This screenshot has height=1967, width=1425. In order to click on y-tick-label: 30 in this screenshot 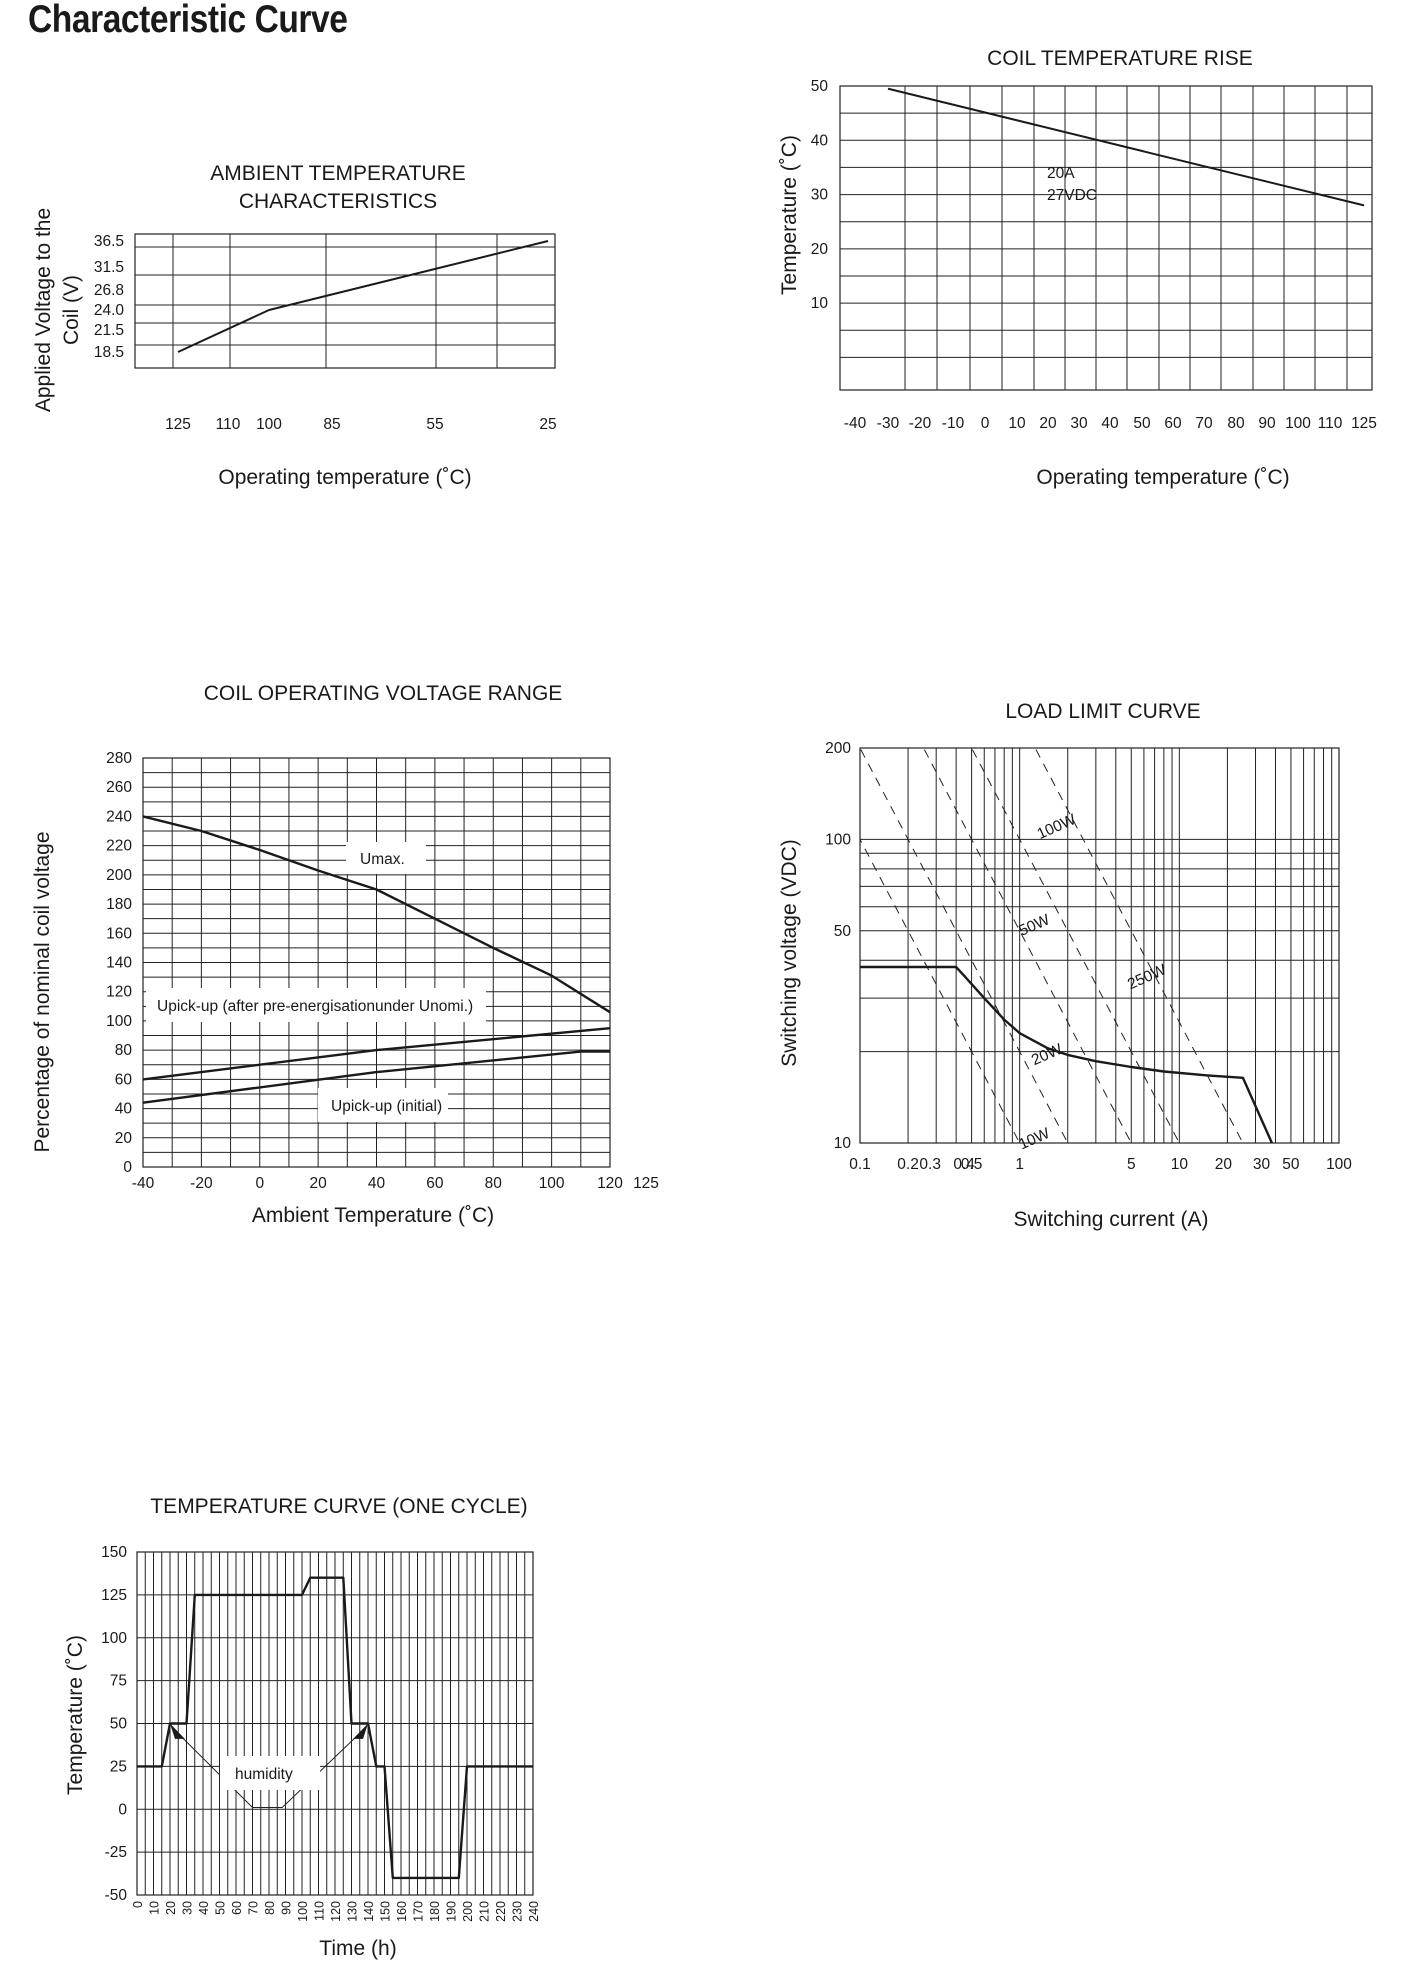, I will do `click(820, 195)`.